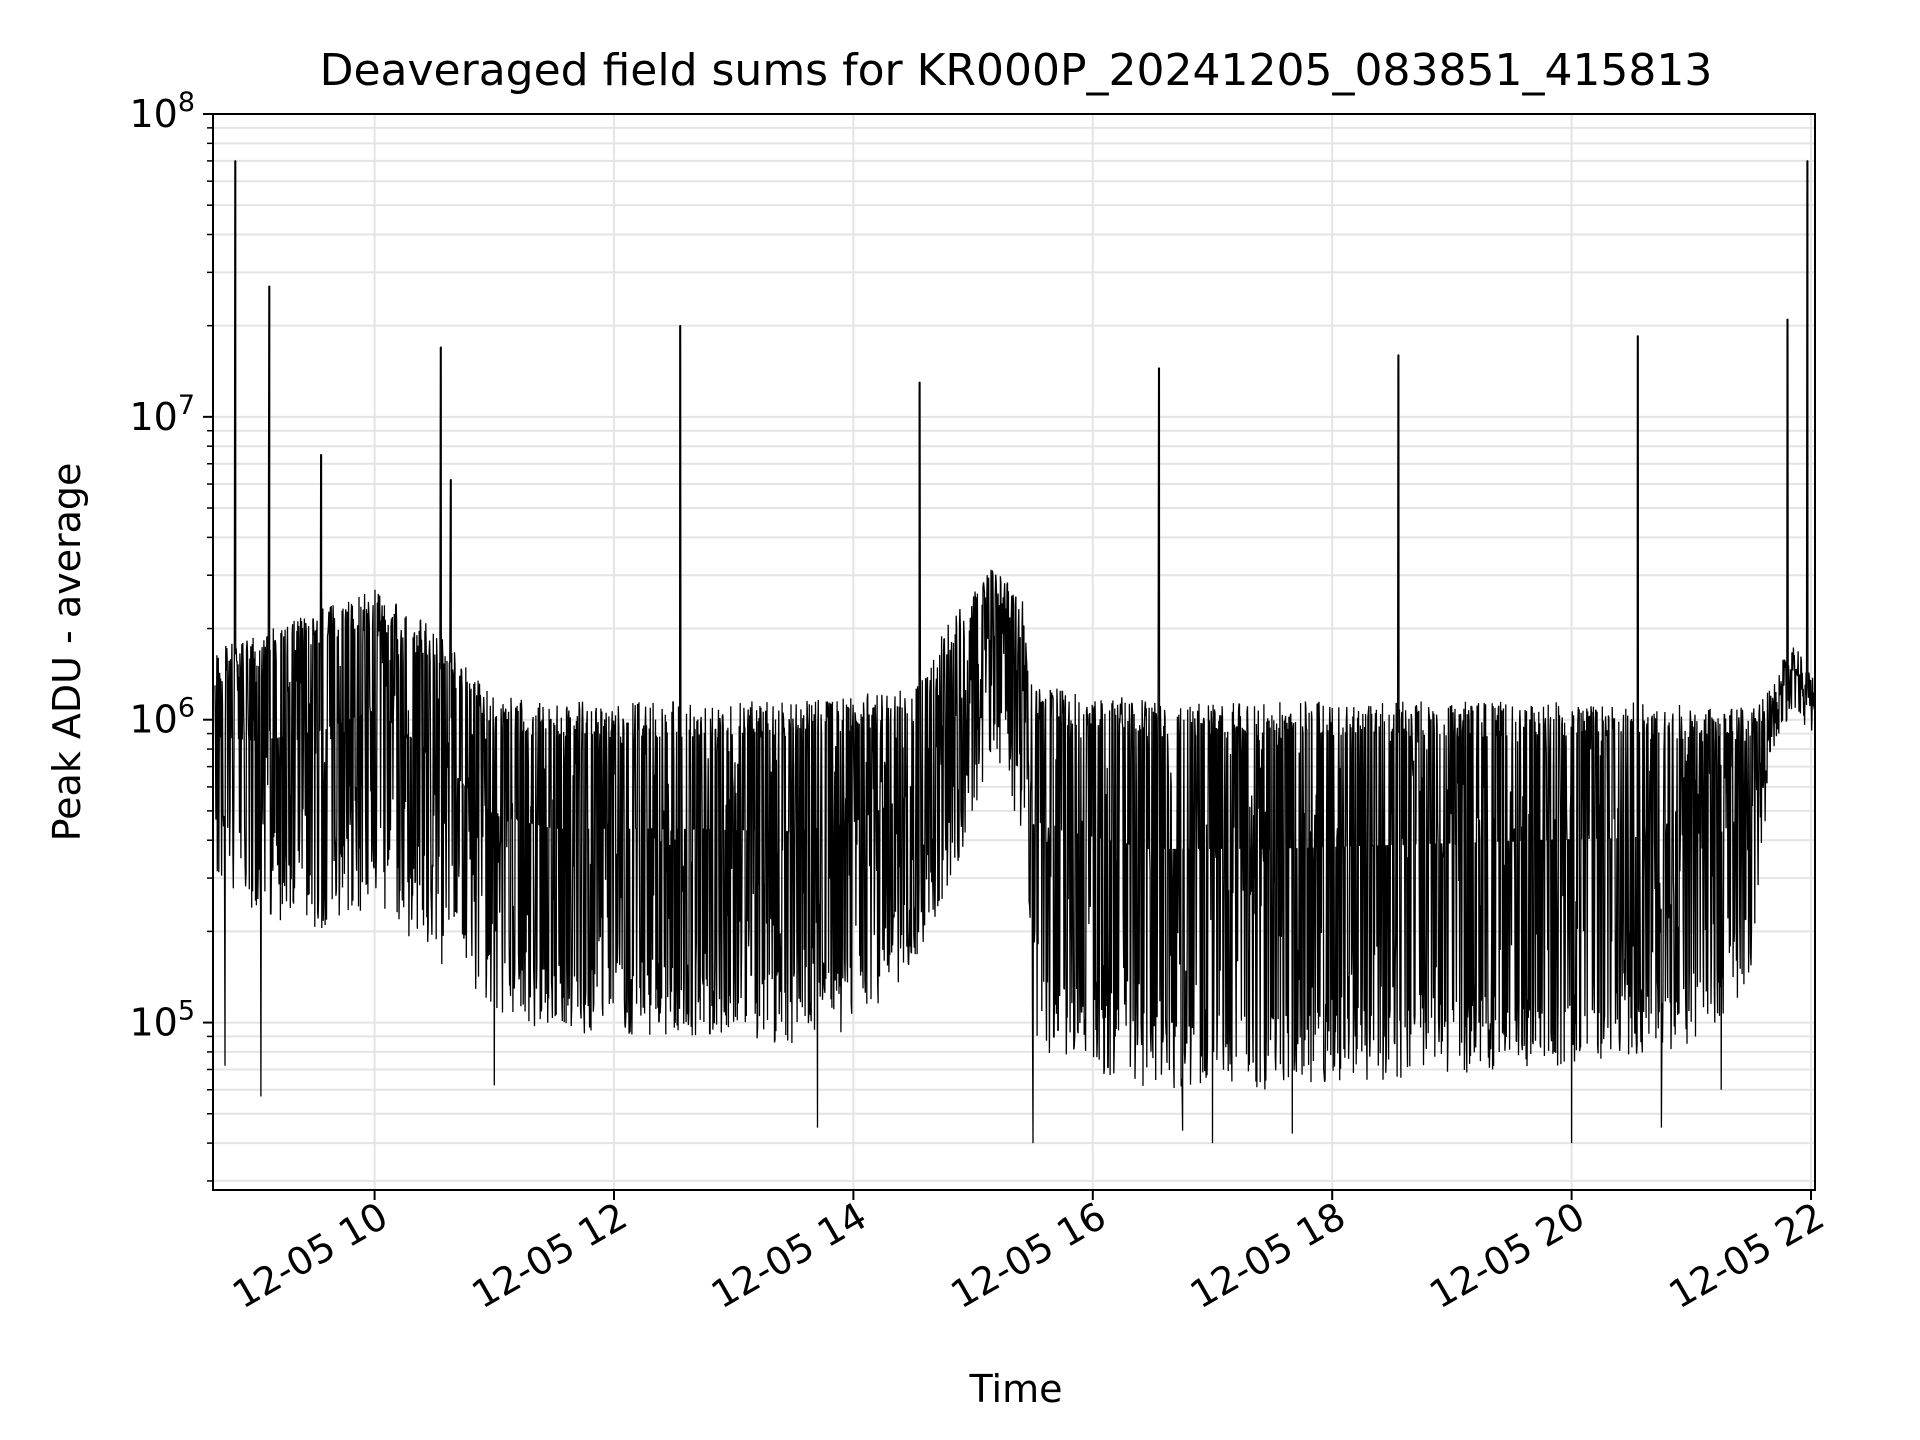 This screenshot has width=1920, height=1440. I want to click on y-tick-label: 10⁸, so click(162, 111).